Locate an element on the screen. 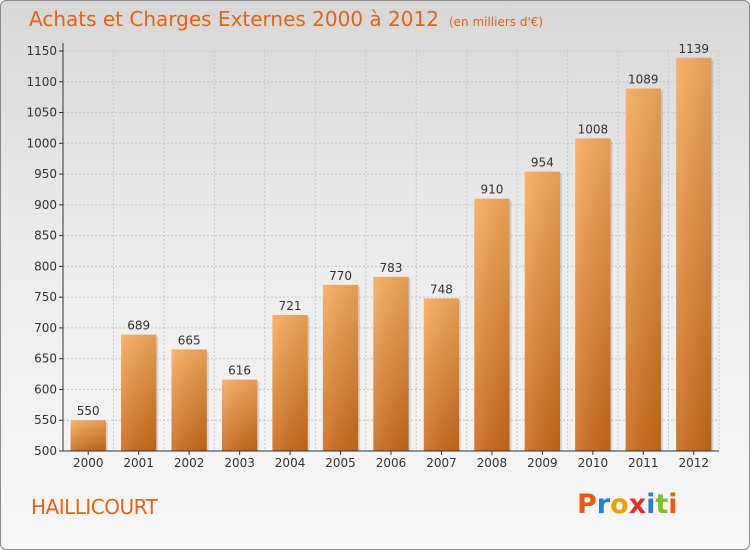 The image size is (750, 550). x-tick-label: 2000 is located at coordinates (88, 463).